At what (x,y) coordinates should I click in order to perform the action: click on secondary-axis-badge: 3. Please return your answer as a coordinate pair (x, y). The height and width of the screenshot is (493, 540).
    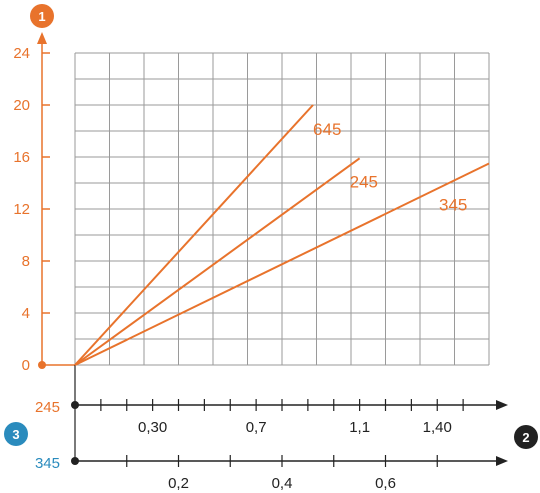
    Looking at the image, I should click on (16, 434).